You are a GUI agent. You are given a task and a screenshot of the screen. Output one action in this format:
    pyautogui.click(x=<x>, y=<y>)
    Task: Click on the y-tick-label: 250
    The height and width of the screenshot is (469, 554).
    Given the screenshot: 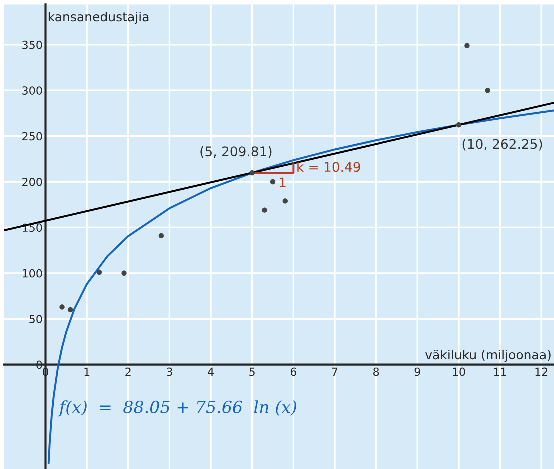 What is the action you would take?
    pyautogui.click(x=32, y=136)
    